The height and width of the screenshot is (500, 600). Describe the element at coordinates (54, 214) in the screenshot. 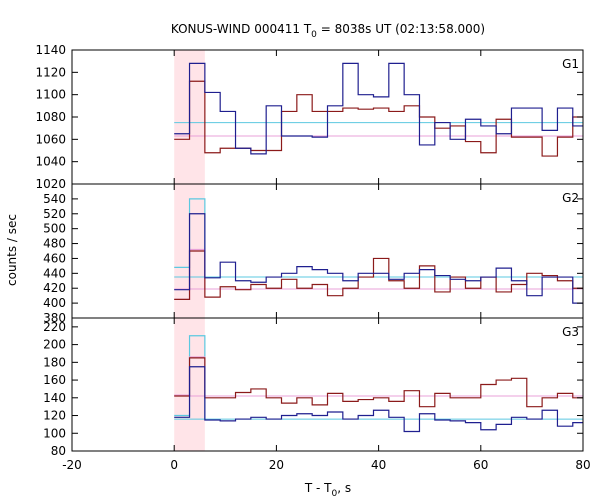

I see `y-tick-label-G2: 520` at that location.